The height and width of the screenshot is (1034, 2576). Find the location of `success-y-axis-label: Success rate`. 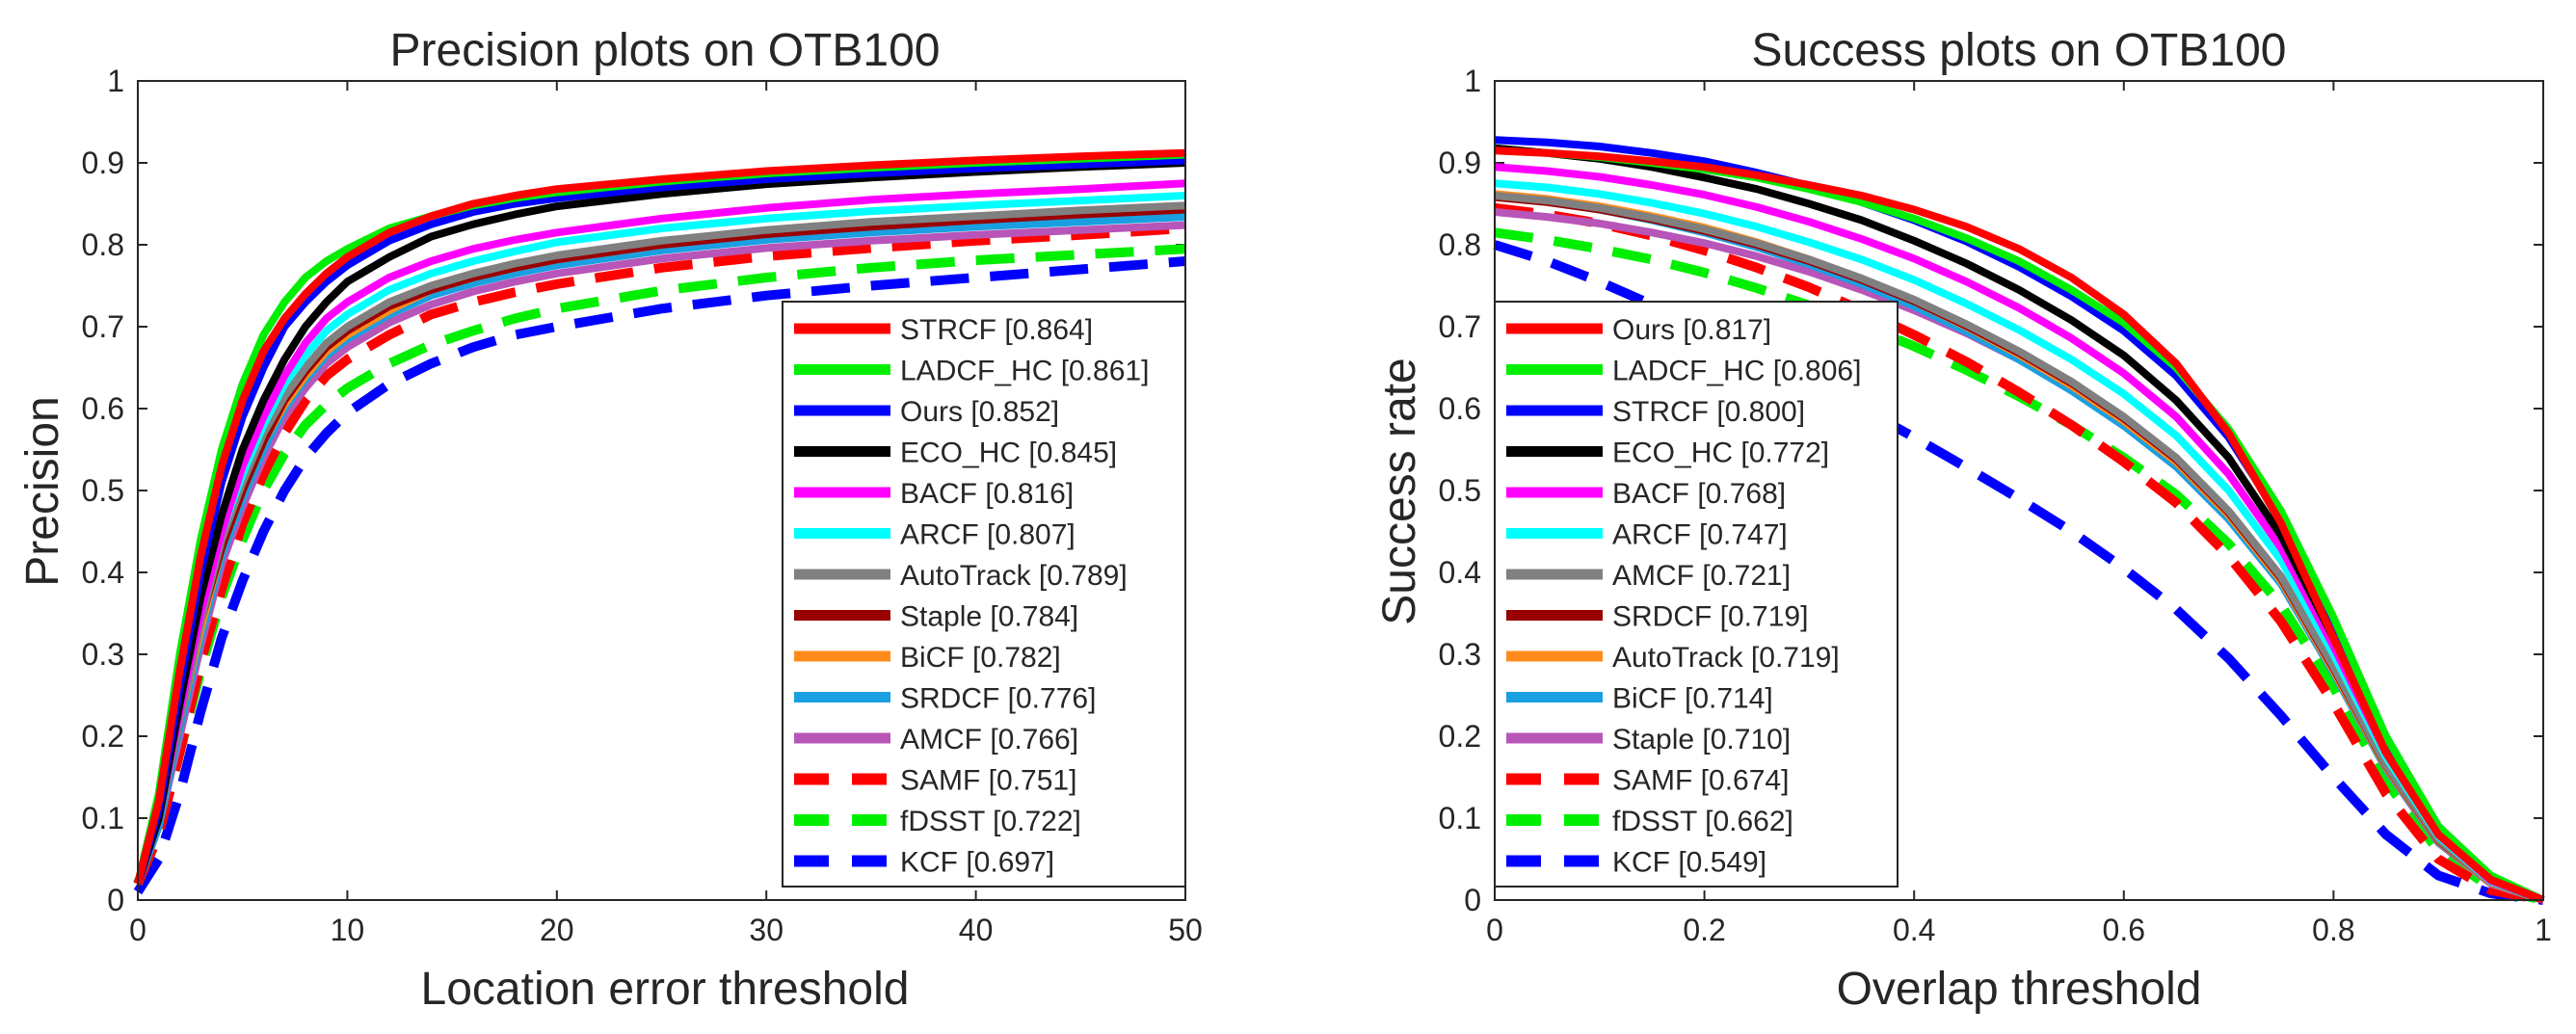

success-y-axis-label: Success rate is located at coordinates (1399, 491).